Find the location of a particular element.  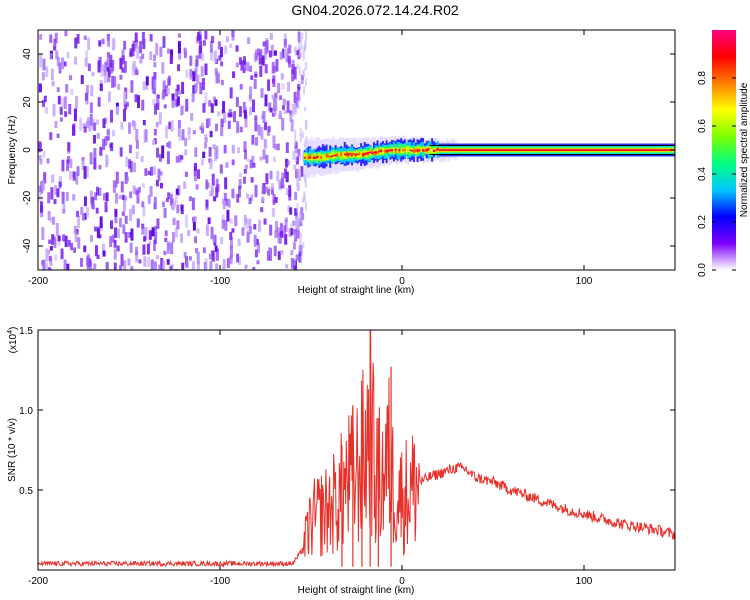

colorbar-tick-label: 0.0 is located at coordinates (702, 270).